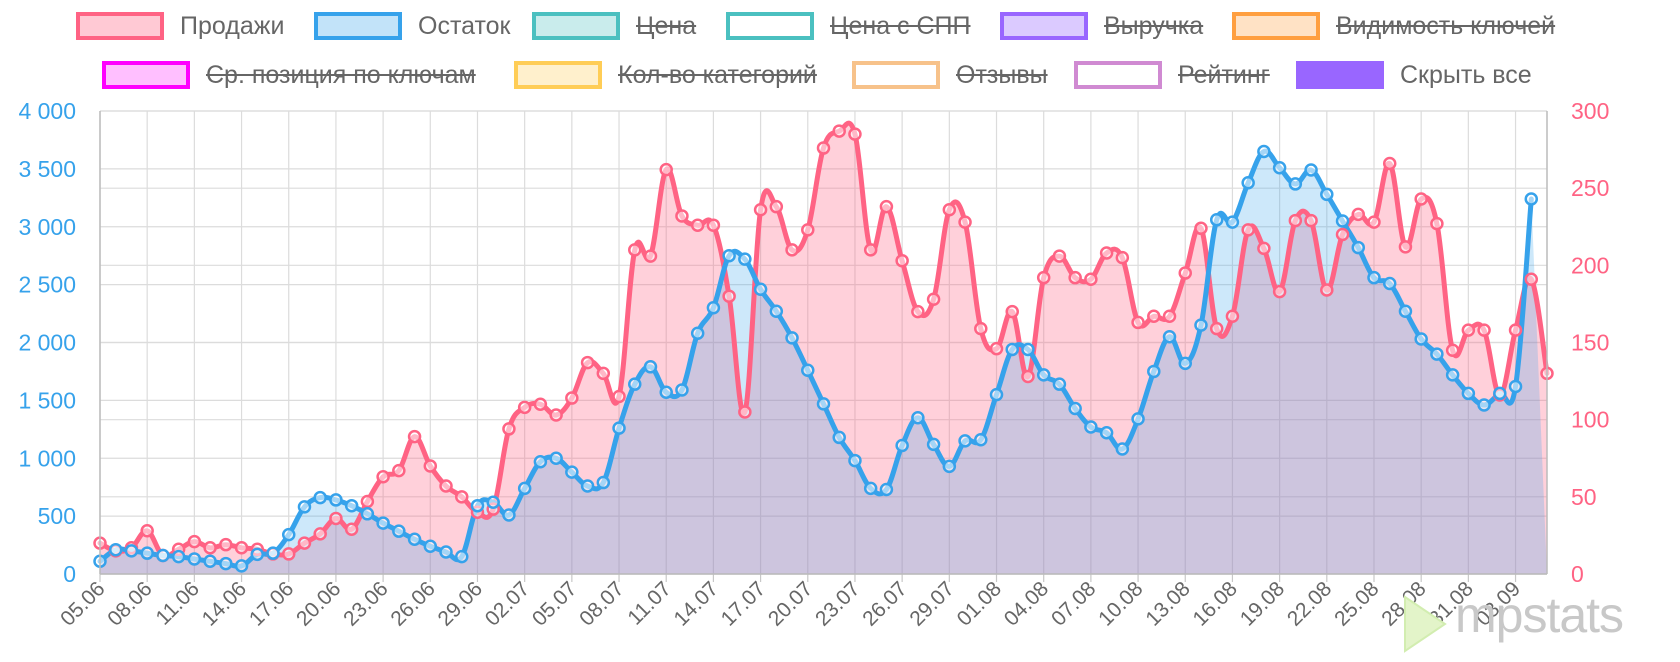  What do you see at coordinates (47, 285) in the screenshot?
I see `y-left-tick-label: 2 500` at bounding box center [47, 285].